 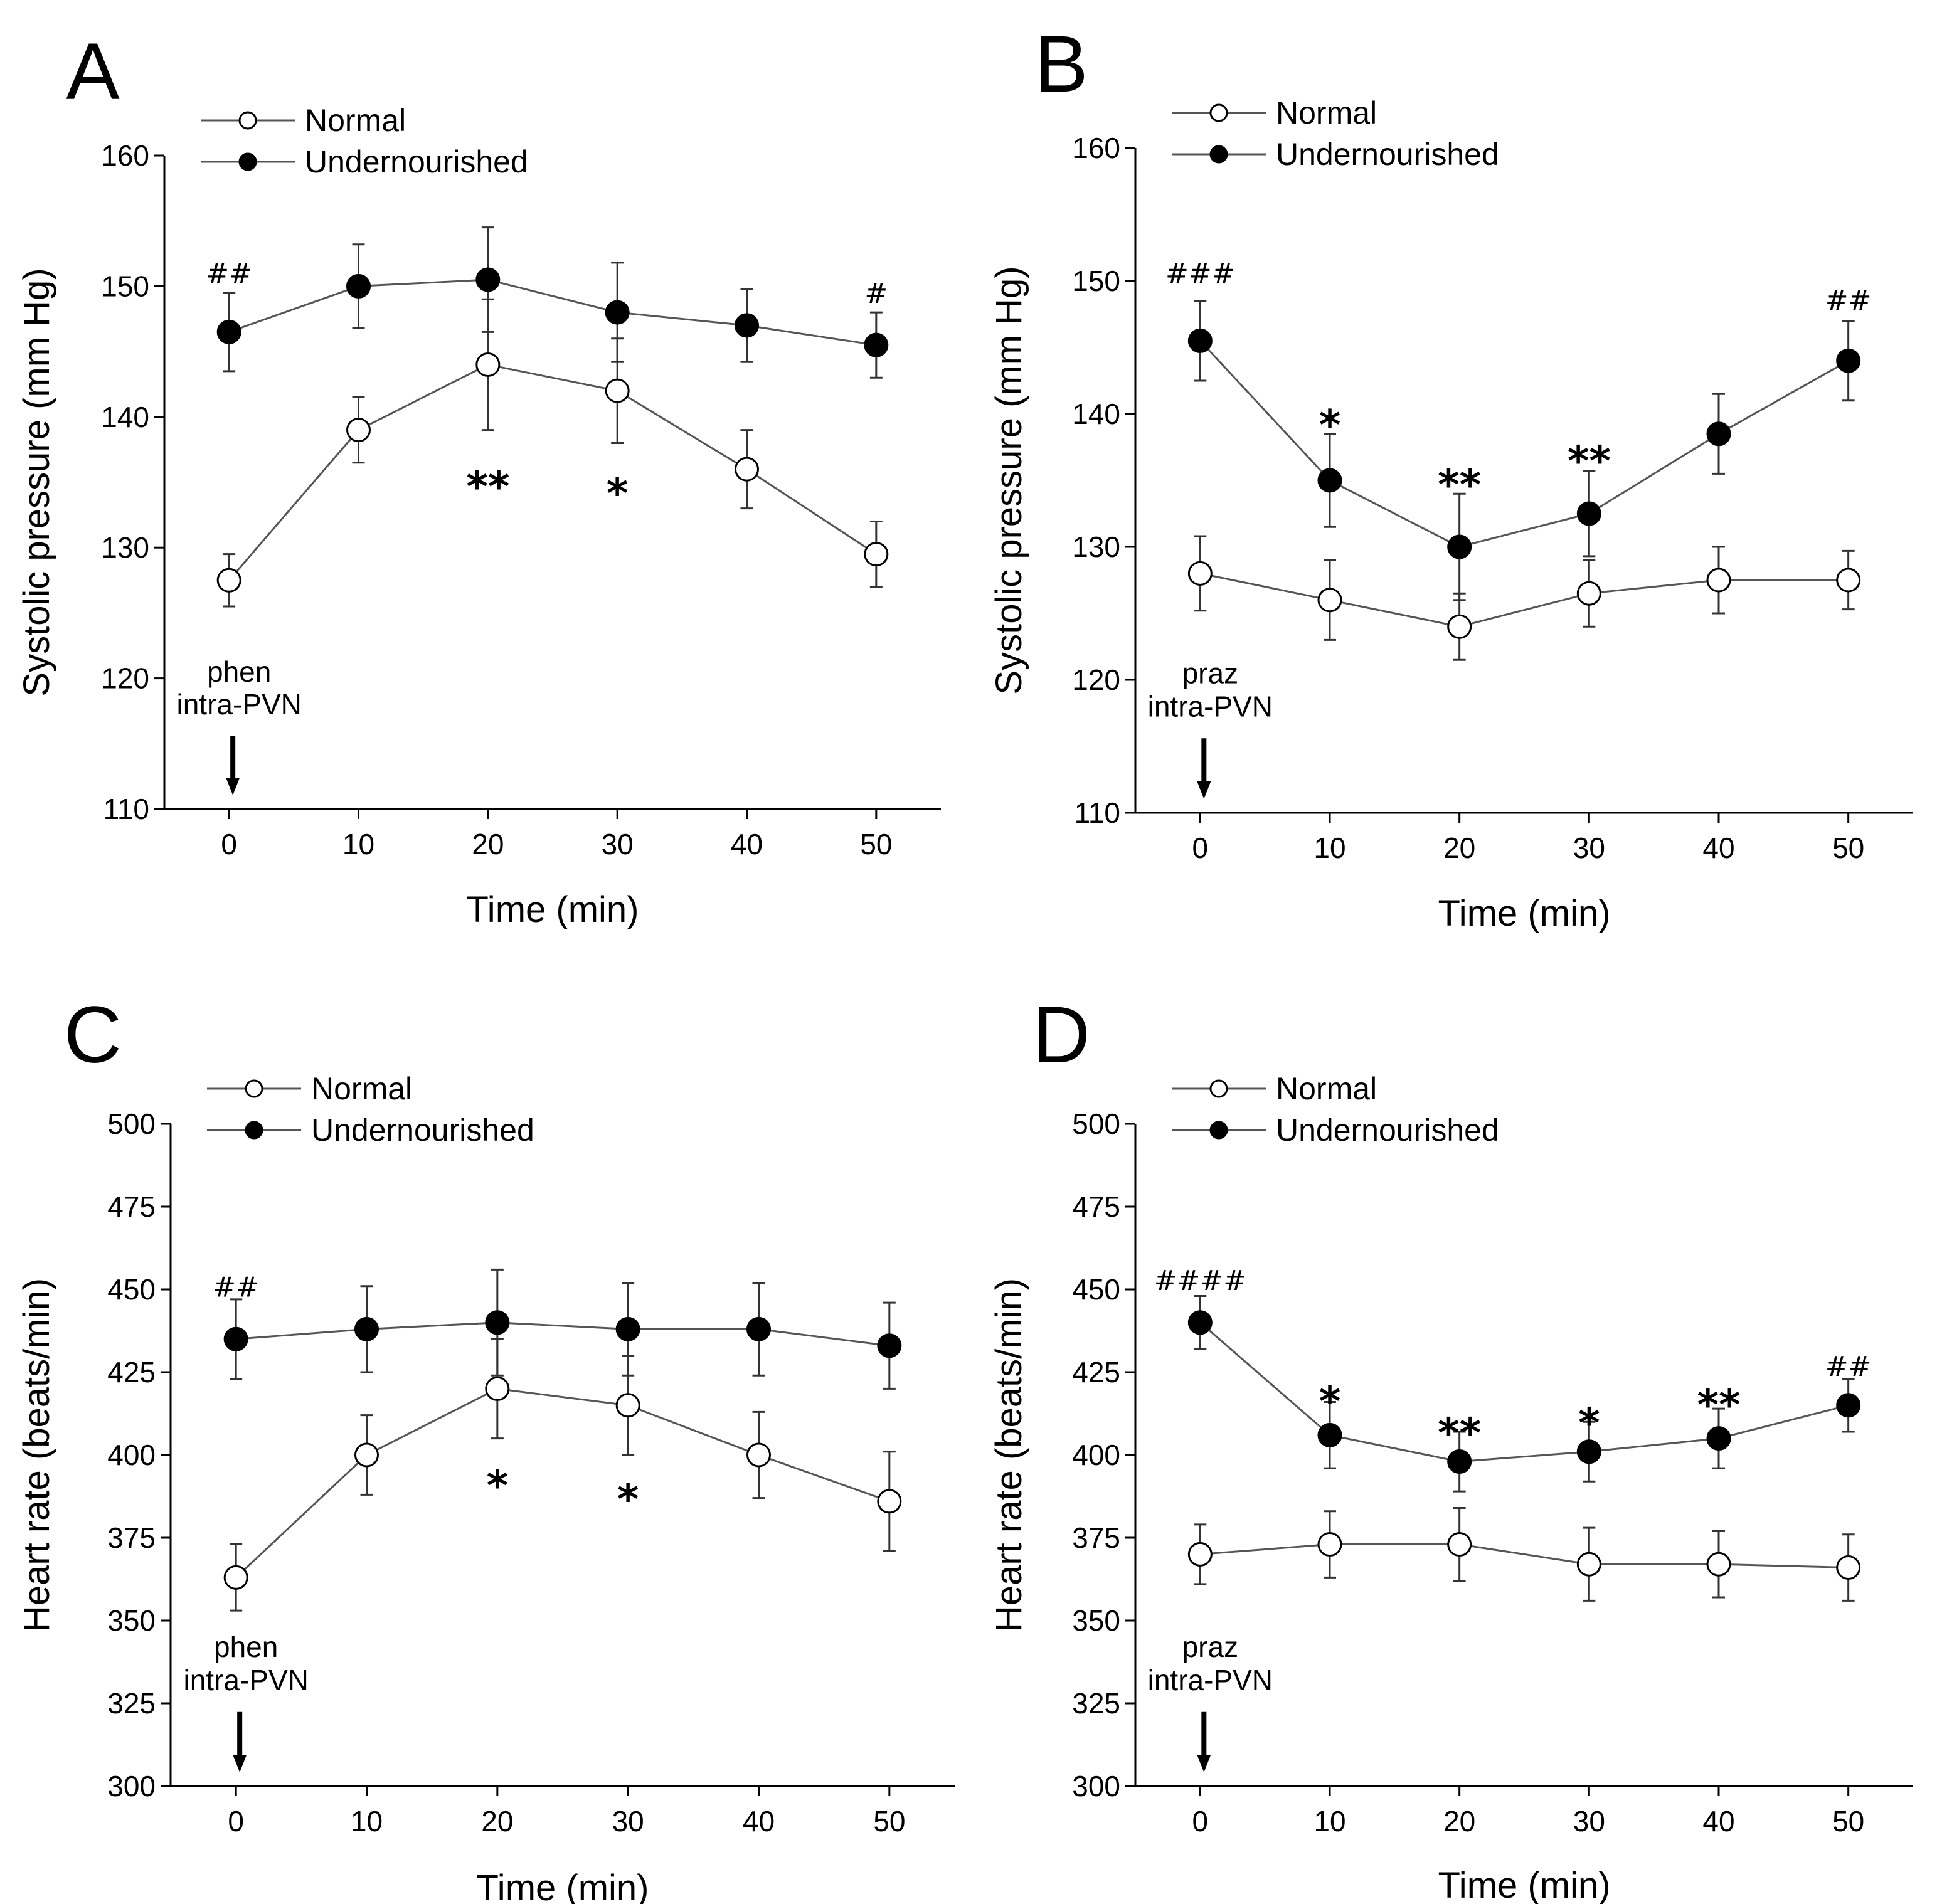 What do you see at coordinates (245, 1680) in the screenshot?
I see `drug-annotation-site: intra-PVN` at bounding box center [245, 1680].